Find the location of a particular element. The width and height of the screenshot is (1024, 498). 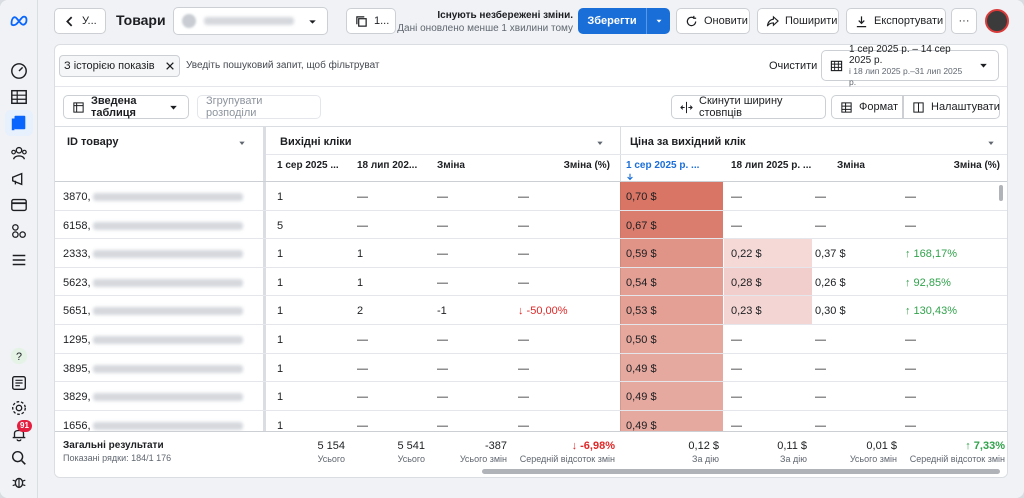

customize-button: Налаштувати is located at coordinates (951, 107).